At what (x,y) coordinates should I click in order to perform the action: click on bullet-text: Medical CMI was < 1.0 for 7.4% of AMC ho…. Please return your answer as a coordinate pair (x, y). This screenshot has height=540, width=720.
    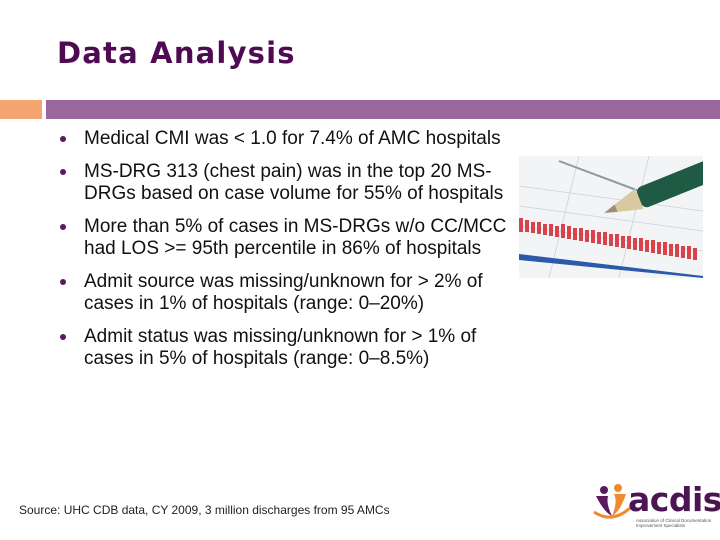
    Looking at the image, I should click on (292, 138).